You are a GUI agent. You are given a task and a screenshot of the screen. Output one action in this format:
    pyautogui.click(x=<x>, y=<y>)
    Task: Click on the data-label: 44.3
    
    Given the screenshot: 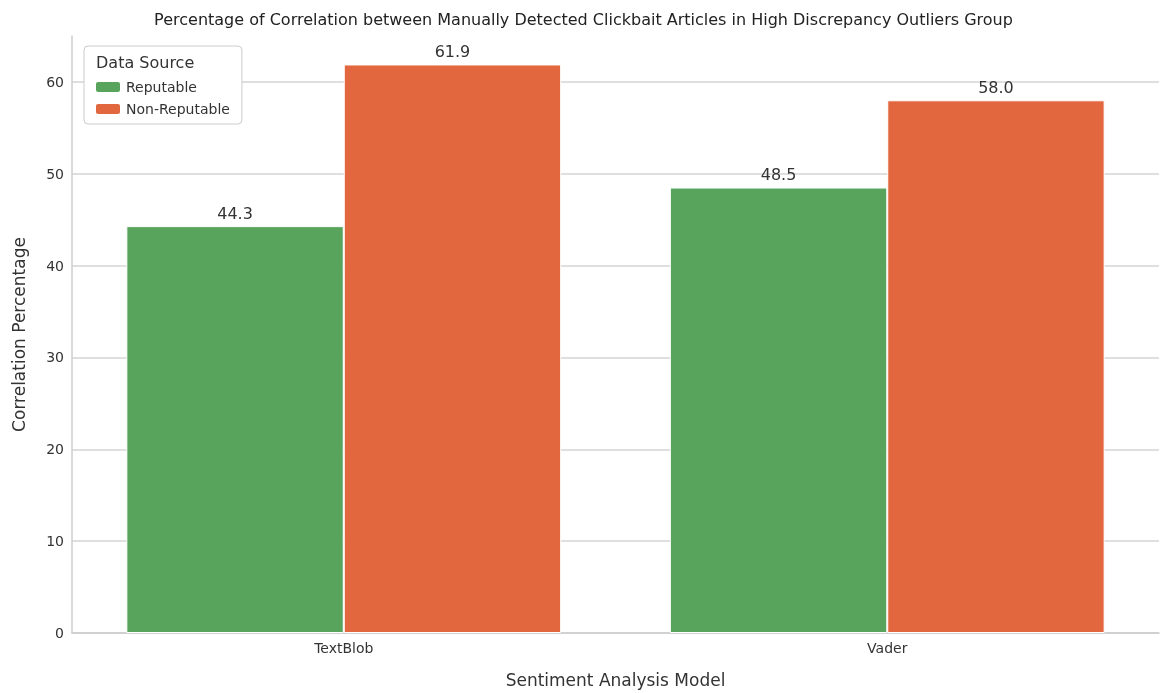 What is the action you would take?
    pyautogui.click(x=235, y=213)
    